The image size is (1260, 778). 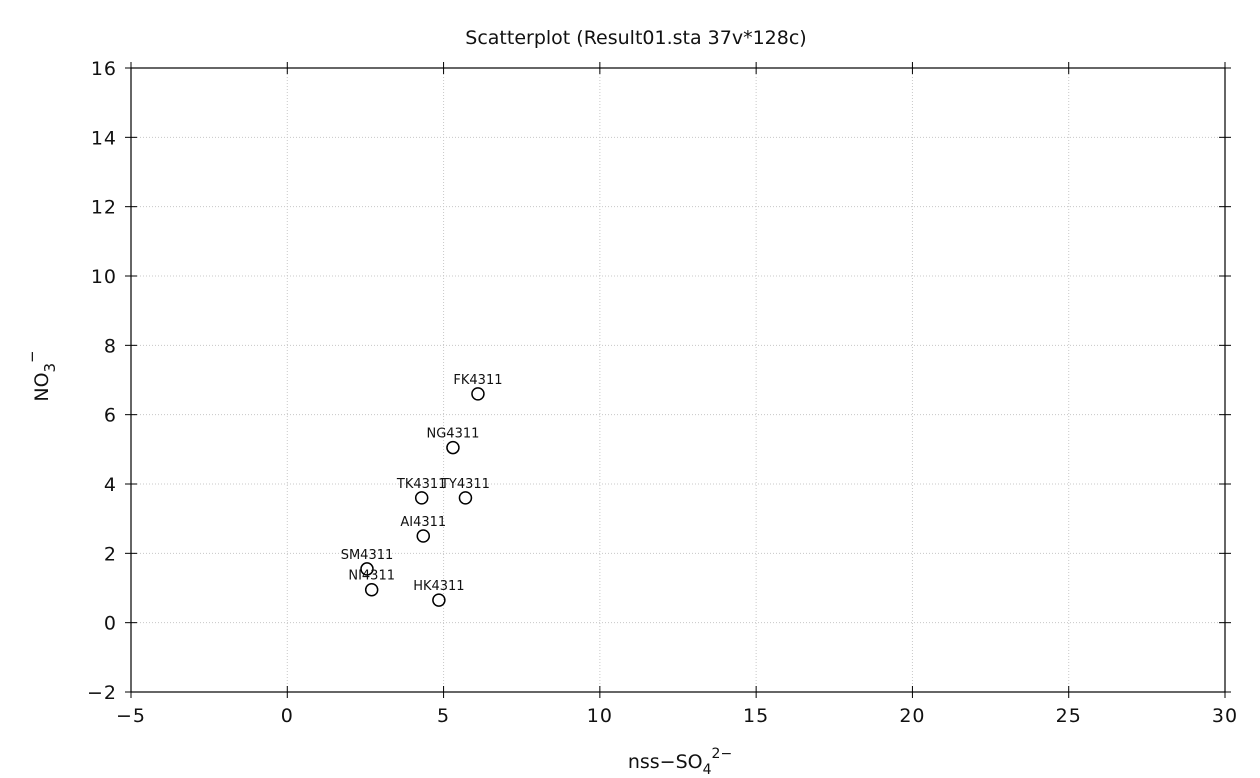 I want to click on point-label: FK4311, so click(x=477, y=380).